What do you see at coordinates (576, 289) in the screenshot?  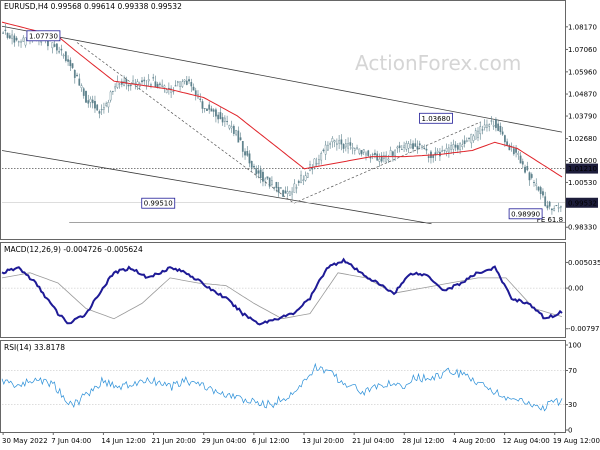 I see `macd-y-tick-label: 0.00` at bounding box center [576, 289].